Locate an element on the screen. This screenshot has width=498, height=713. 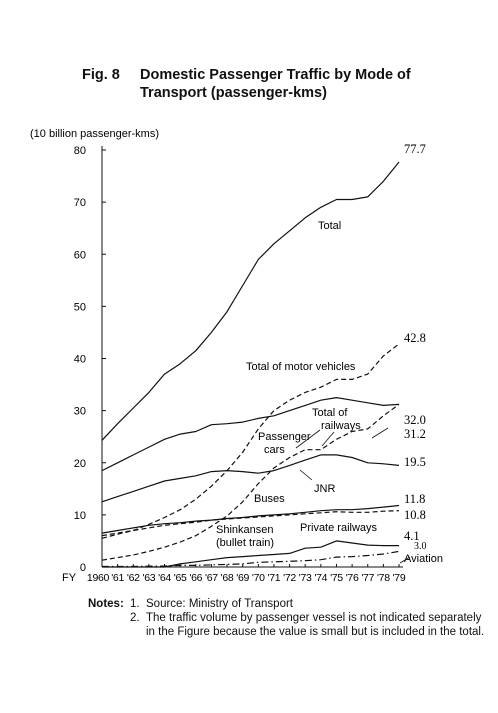
annotation-label: Shinkansen (bullet train) is located at coordinates (245, 536).